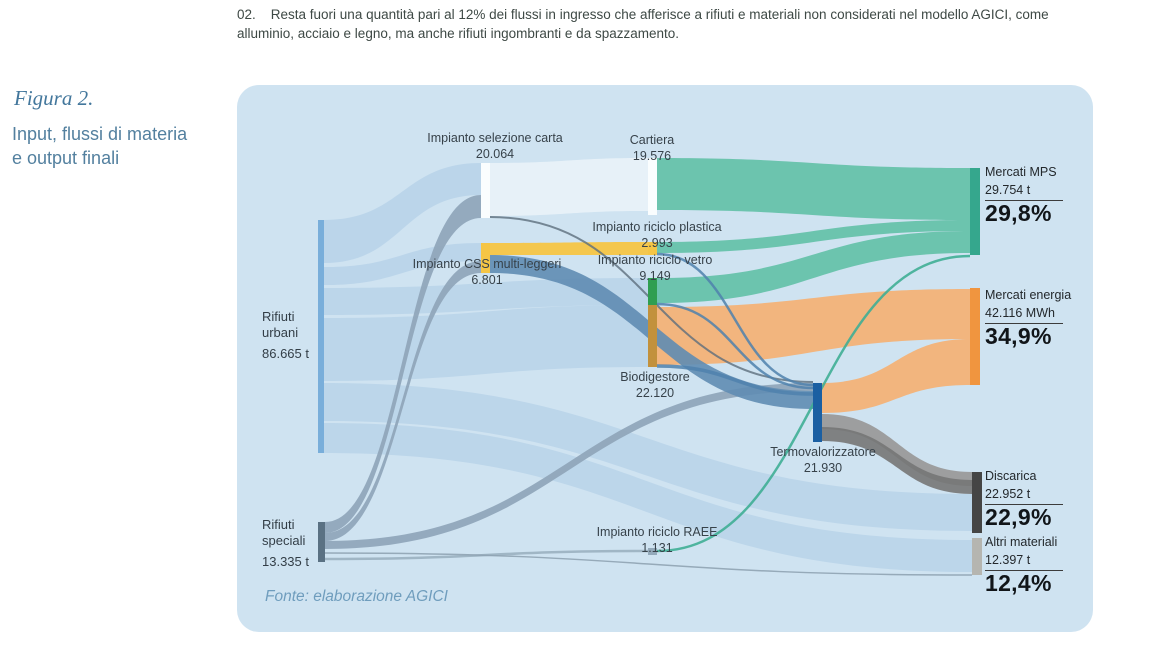  I want to click on flow-urbani-altri-materiali, so click(648, 497).